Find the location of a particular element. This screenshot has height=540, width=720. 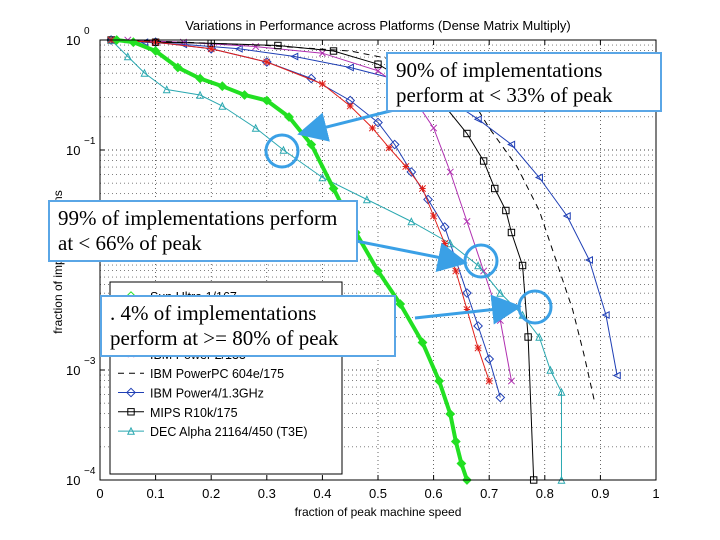

y-tick-label: 10 −1 is located at coordinates (81, 147).